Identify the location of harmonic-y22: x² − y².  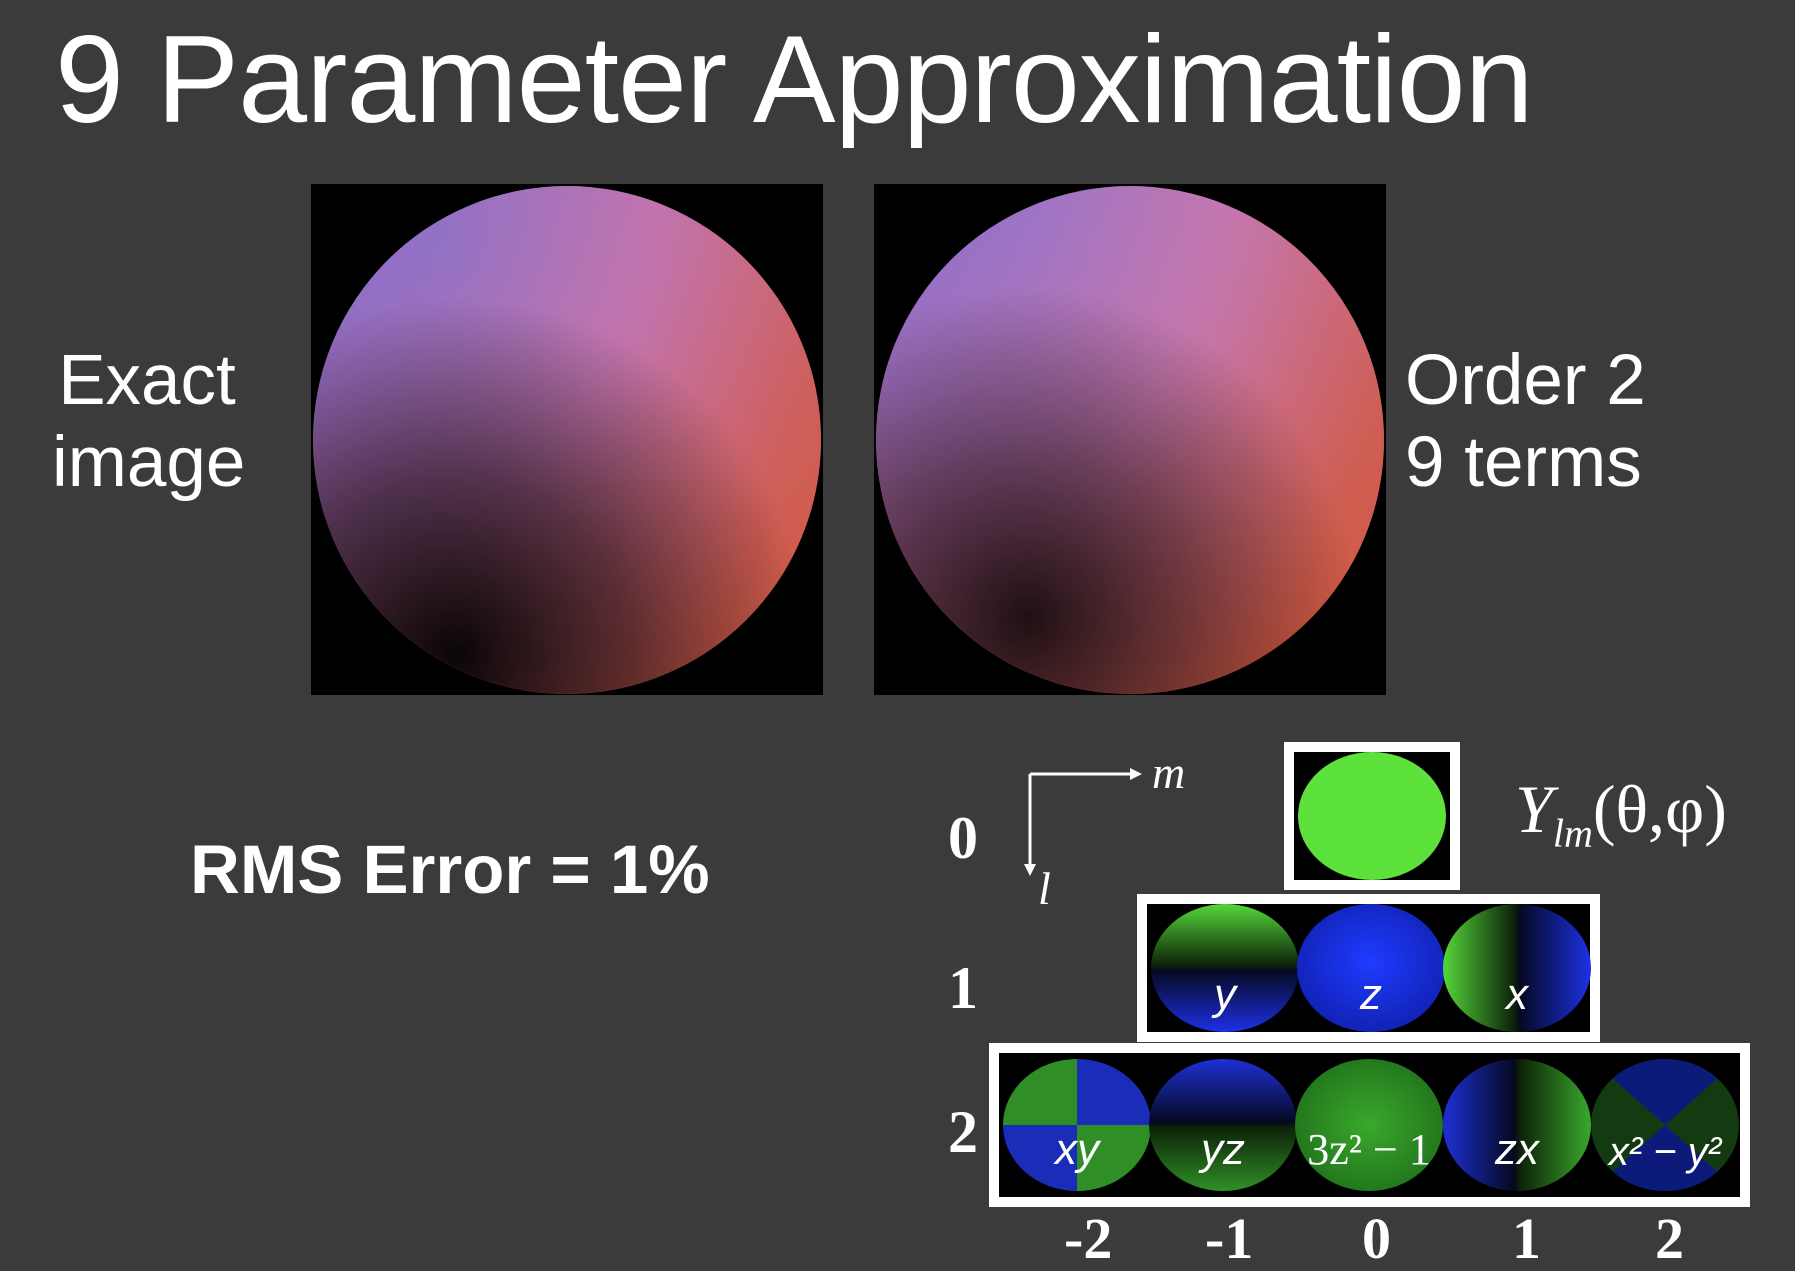
(1665, 1123).